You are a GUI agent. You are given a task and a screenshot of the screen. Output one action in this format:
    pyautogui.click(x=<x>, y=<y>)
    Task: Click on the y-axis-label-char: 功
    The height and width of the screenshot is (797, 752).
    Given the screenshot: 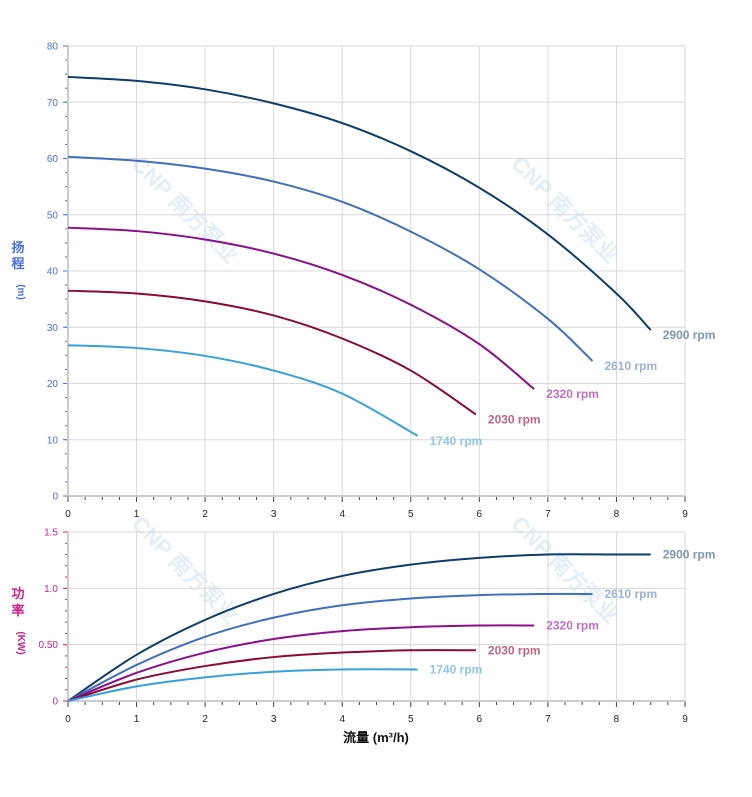 What is the action you would take?
    pyautogui.click(x=17, y=593)
    